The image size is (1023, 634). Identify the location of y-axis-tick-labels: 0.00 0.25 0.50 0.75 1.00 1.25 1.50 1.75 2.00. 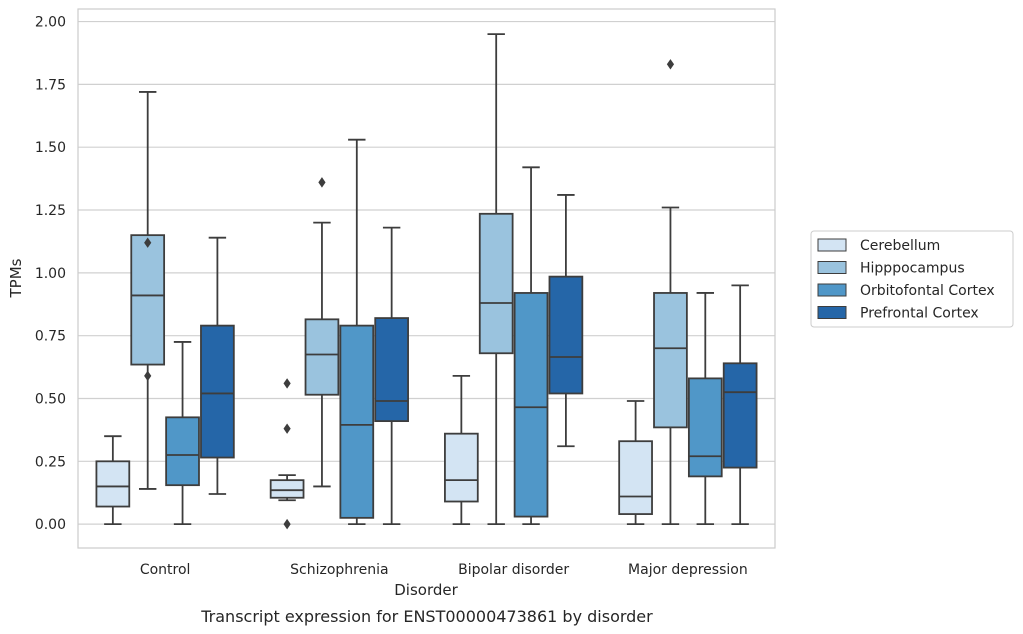
(50, 274).